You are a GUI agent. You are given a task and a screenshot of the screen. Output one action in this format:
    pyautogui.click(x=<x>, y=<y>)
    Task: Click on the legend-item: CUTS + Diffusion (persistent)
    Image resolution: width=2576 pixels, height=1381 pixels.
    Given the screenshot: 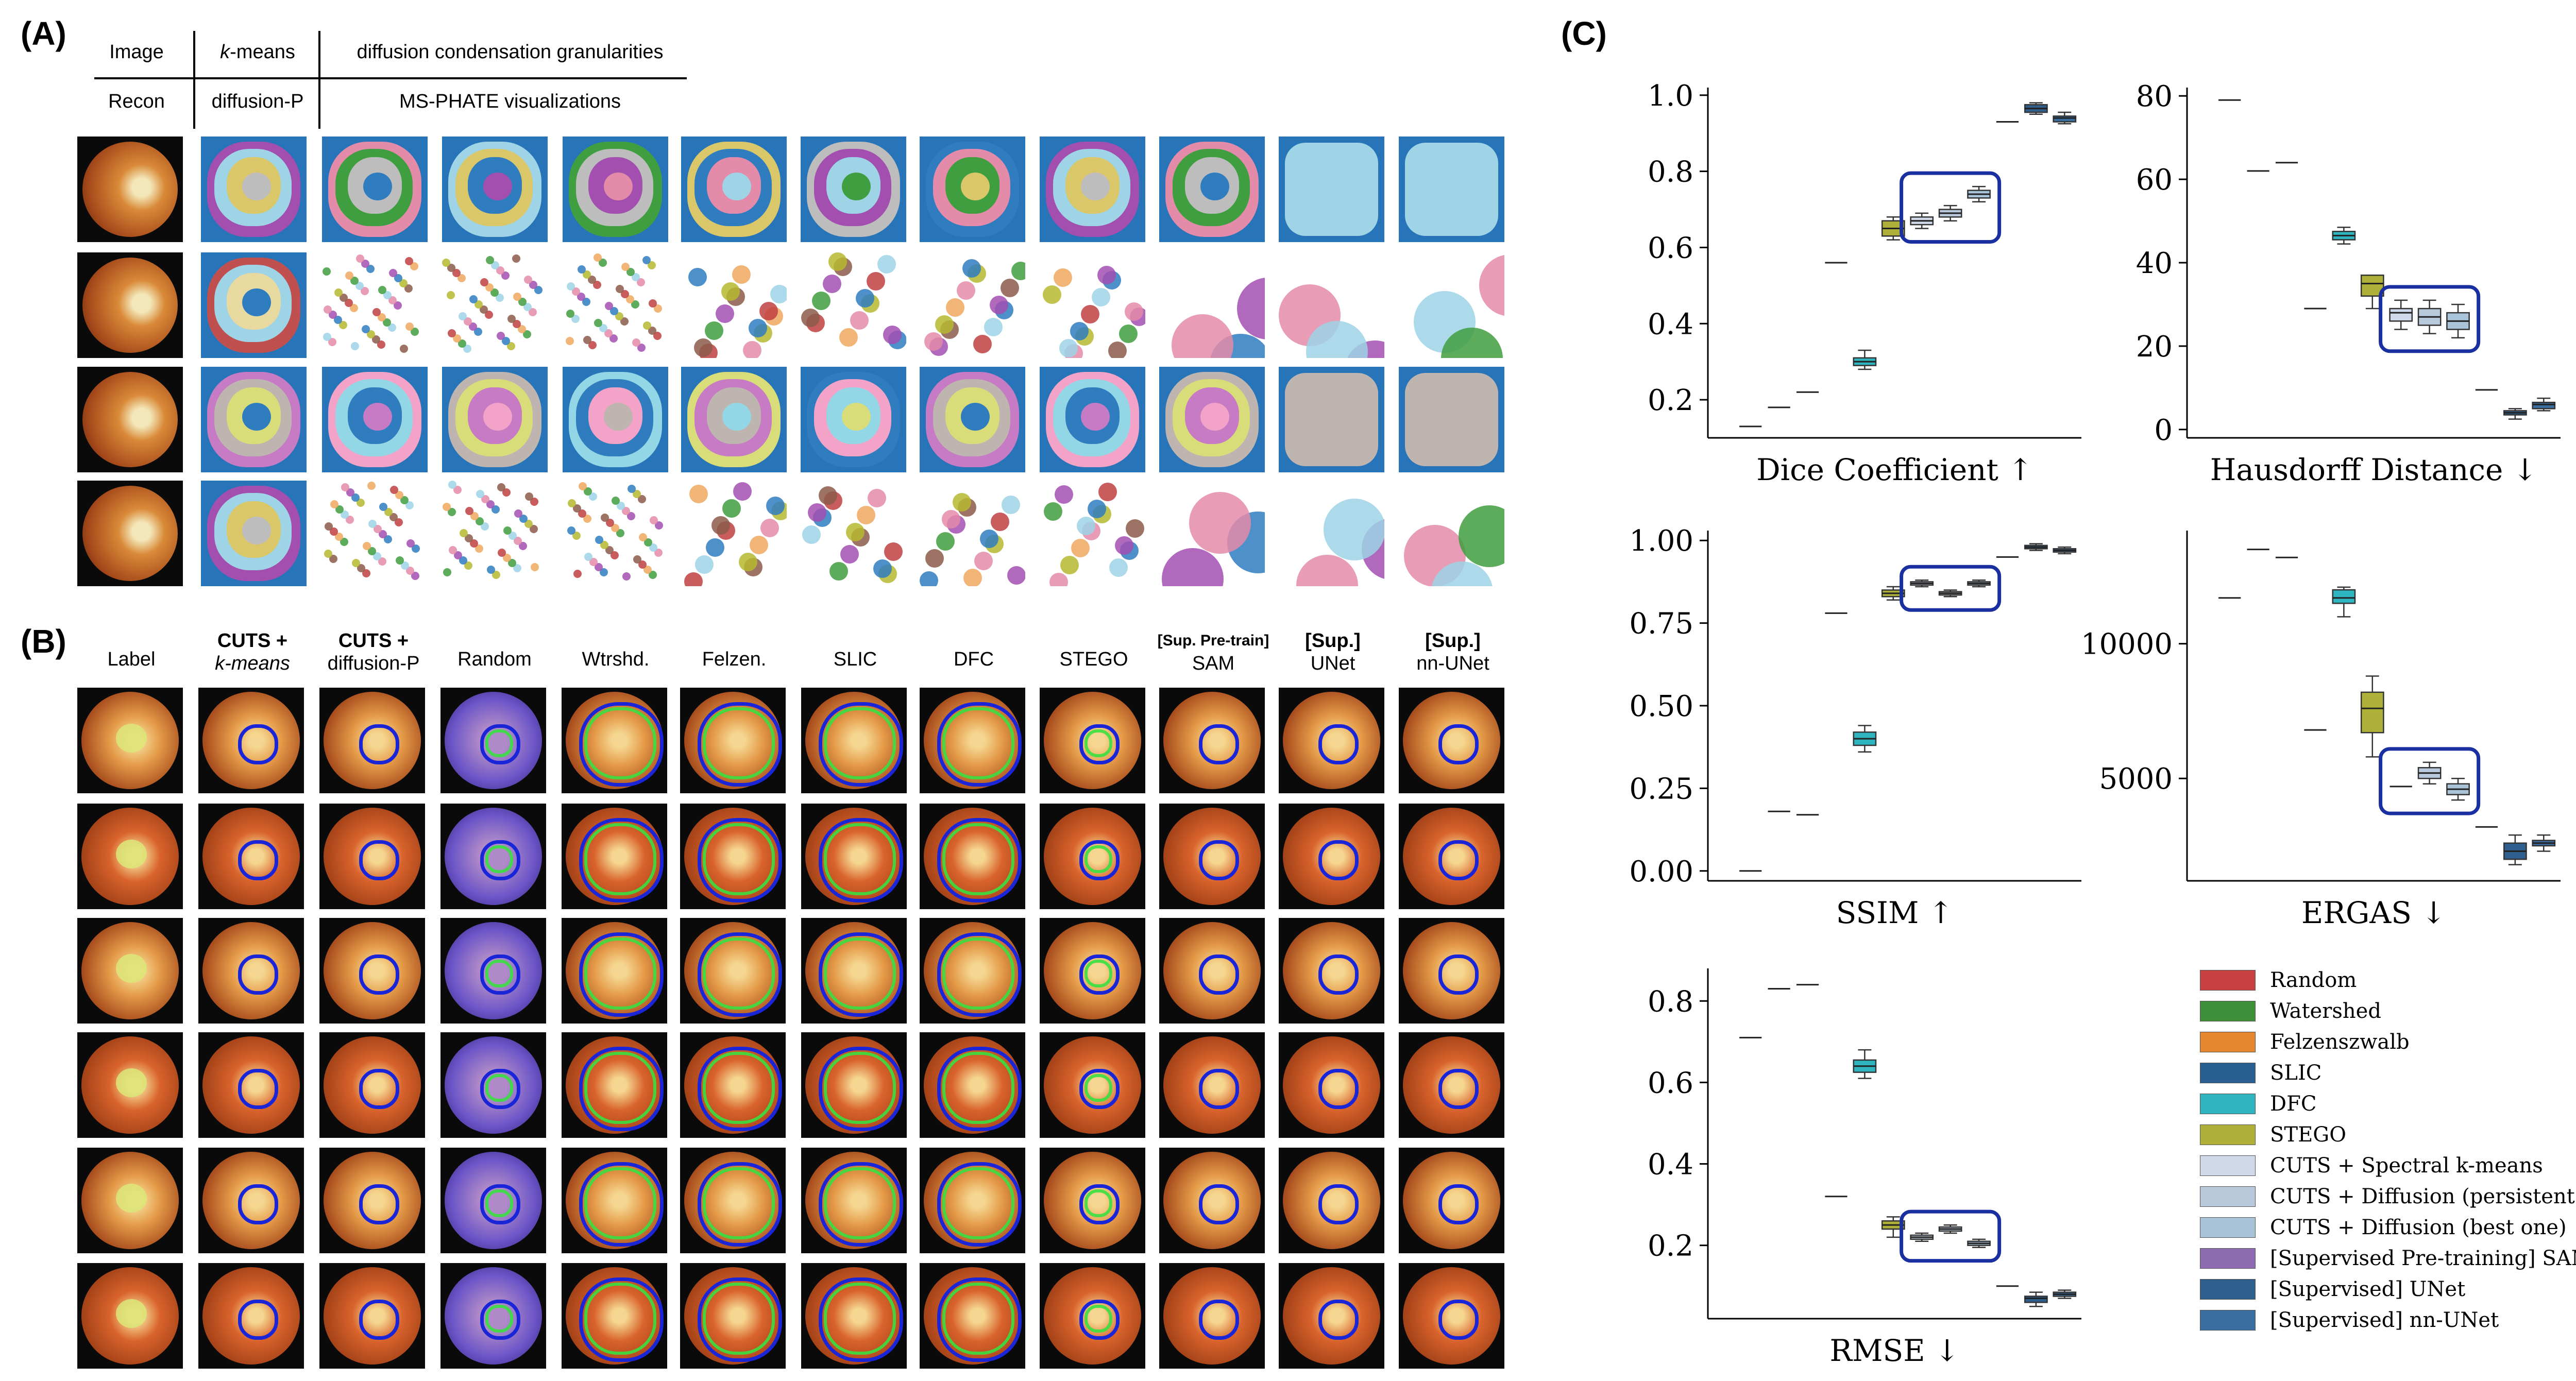 What is the action you would take?
    pyautogui.click(x=2388, y=1196)
    